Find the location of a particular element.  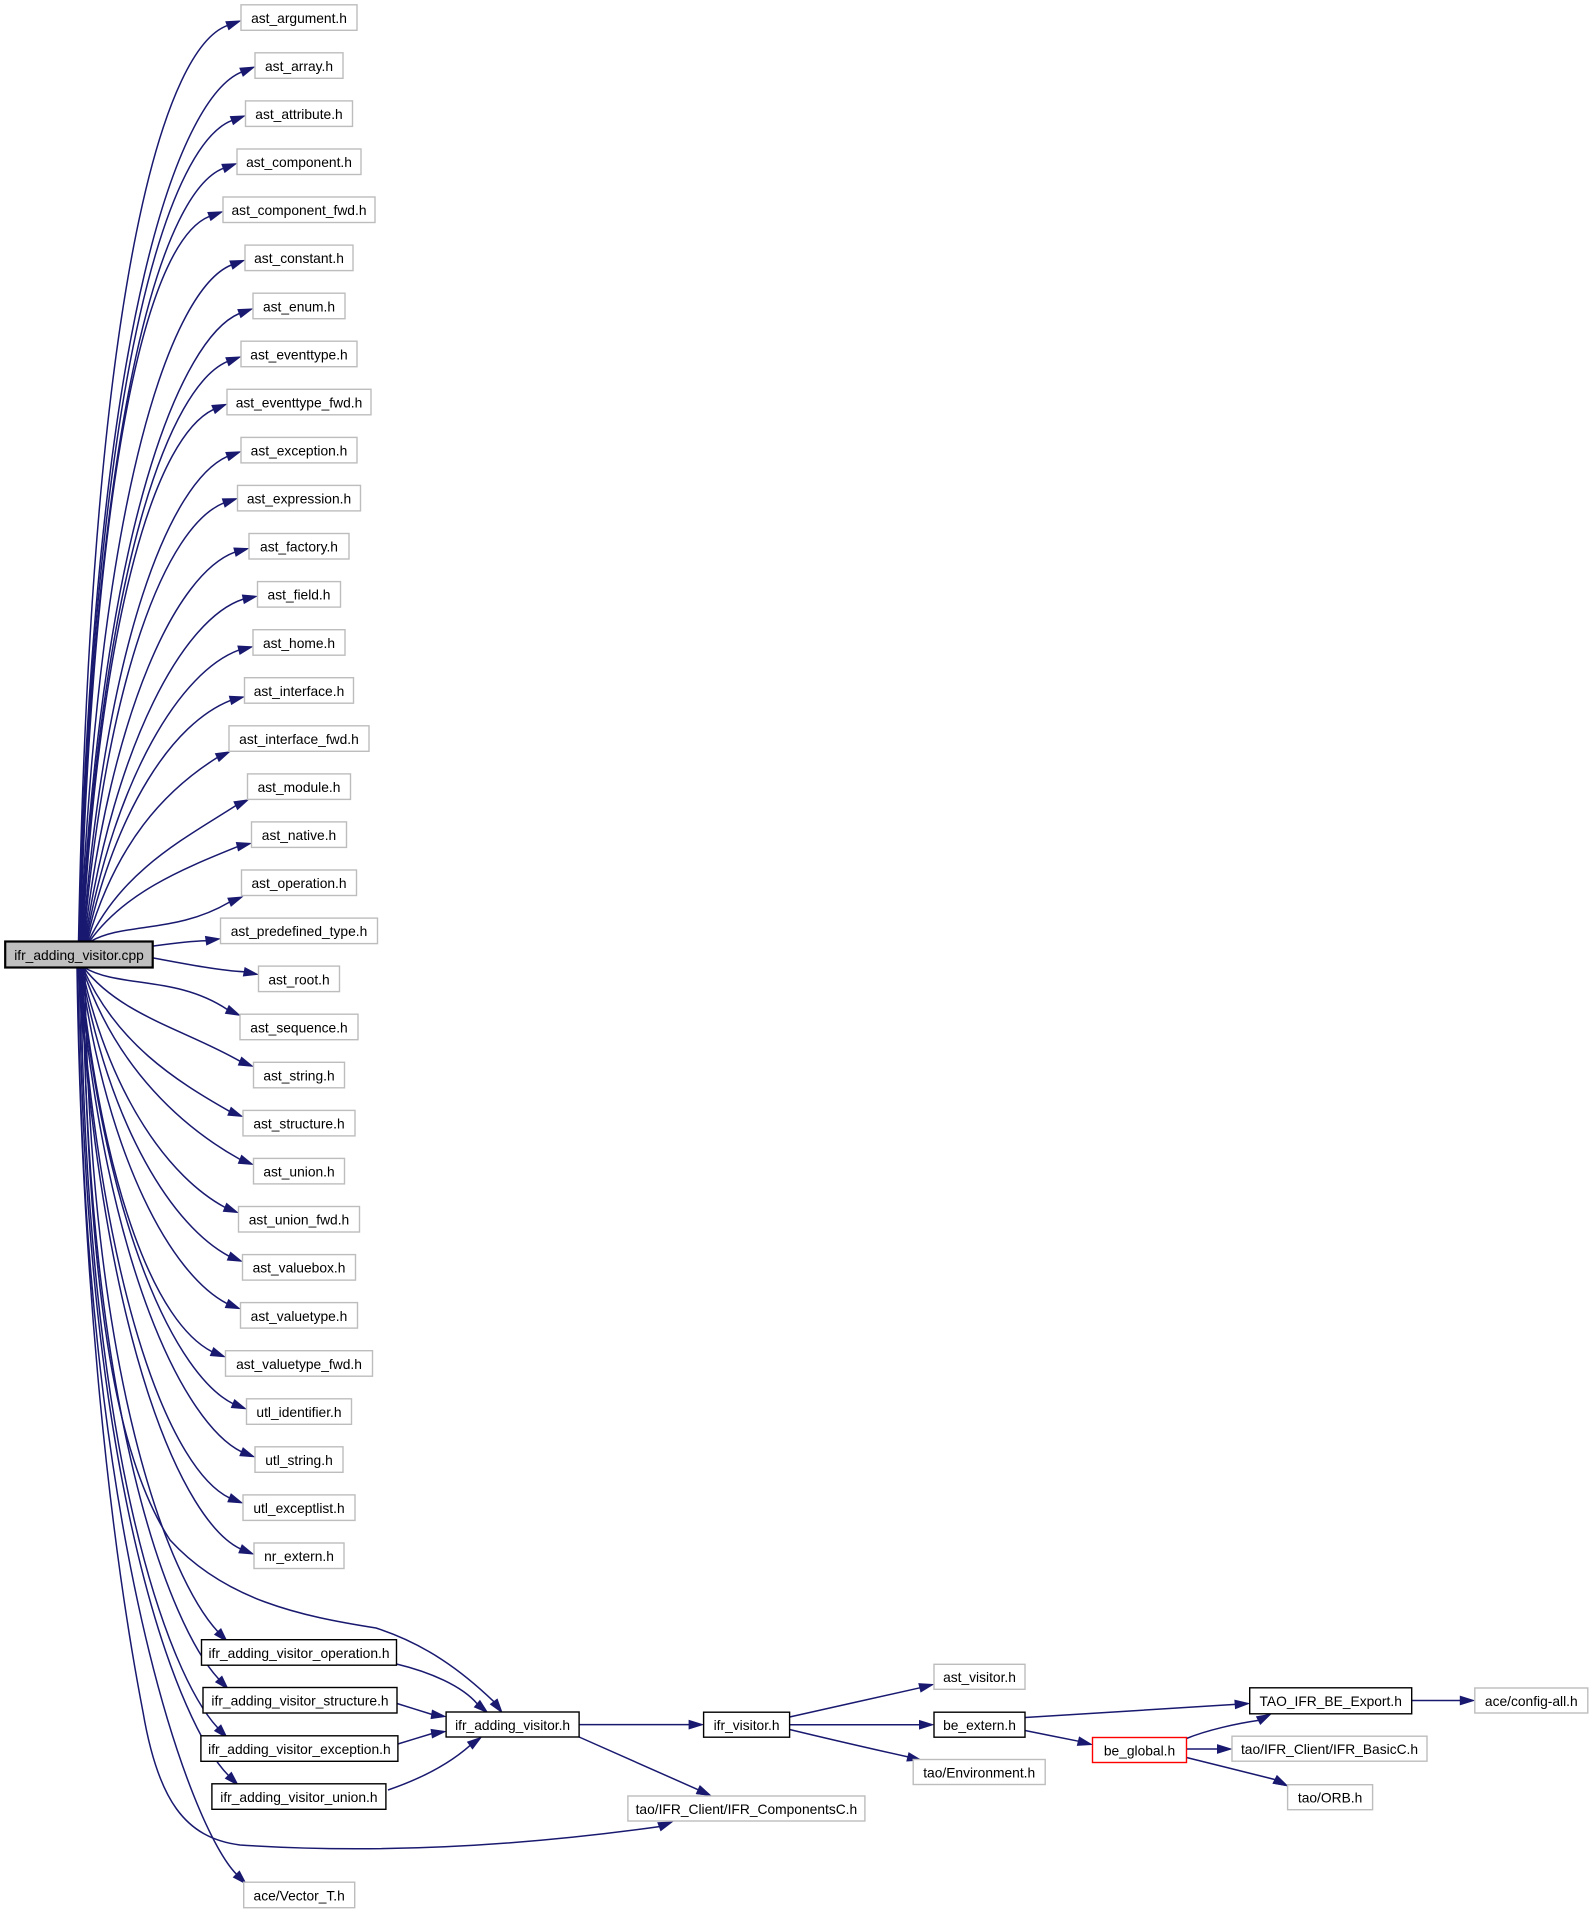

svg-text: ast_visitor.h is located at coordinates (979, 1677).